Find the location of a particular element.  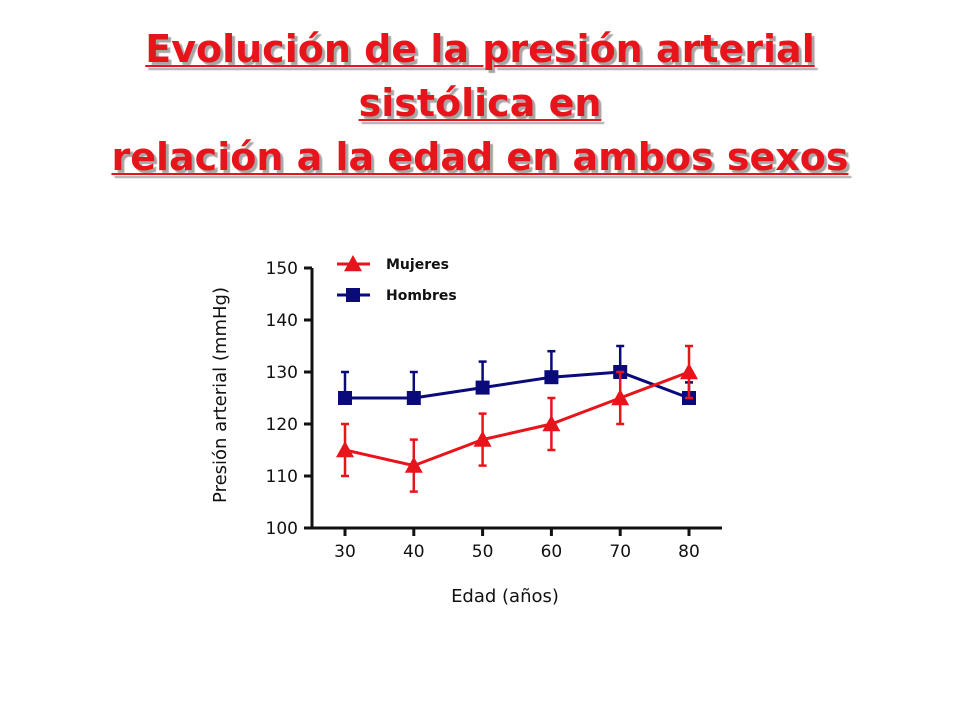

title-line-2: sistólica en is located at coordinates (480, 103).